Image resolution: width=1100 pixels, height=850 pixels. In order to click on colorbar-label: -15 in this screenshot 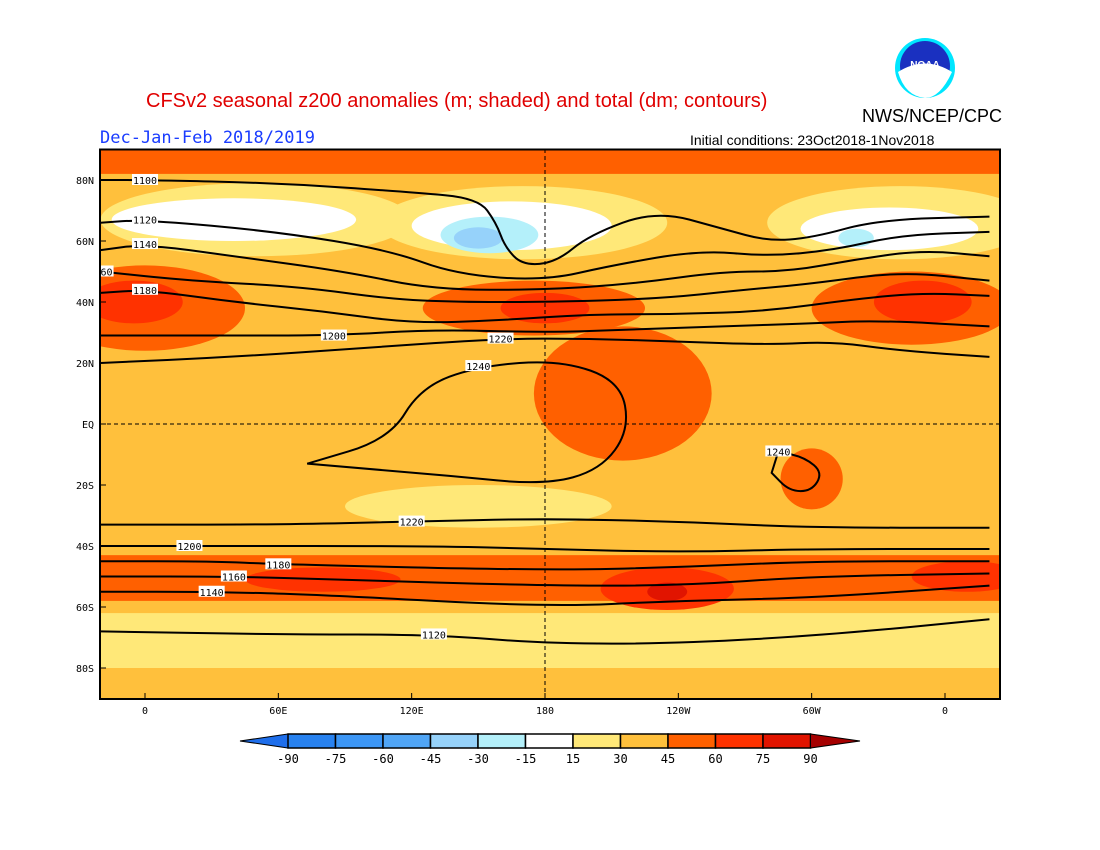, I will do `click(526, 759)`.